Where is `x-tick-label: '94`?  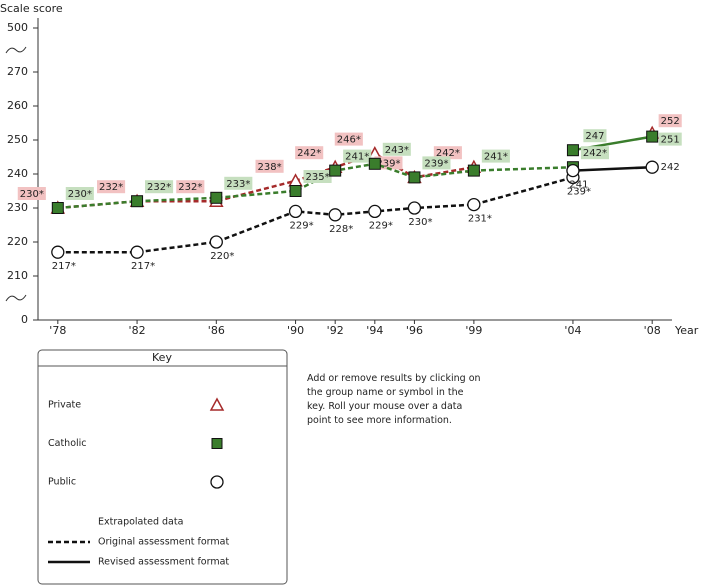 x-tick-label: '94 is located at coordinates (374, 330).